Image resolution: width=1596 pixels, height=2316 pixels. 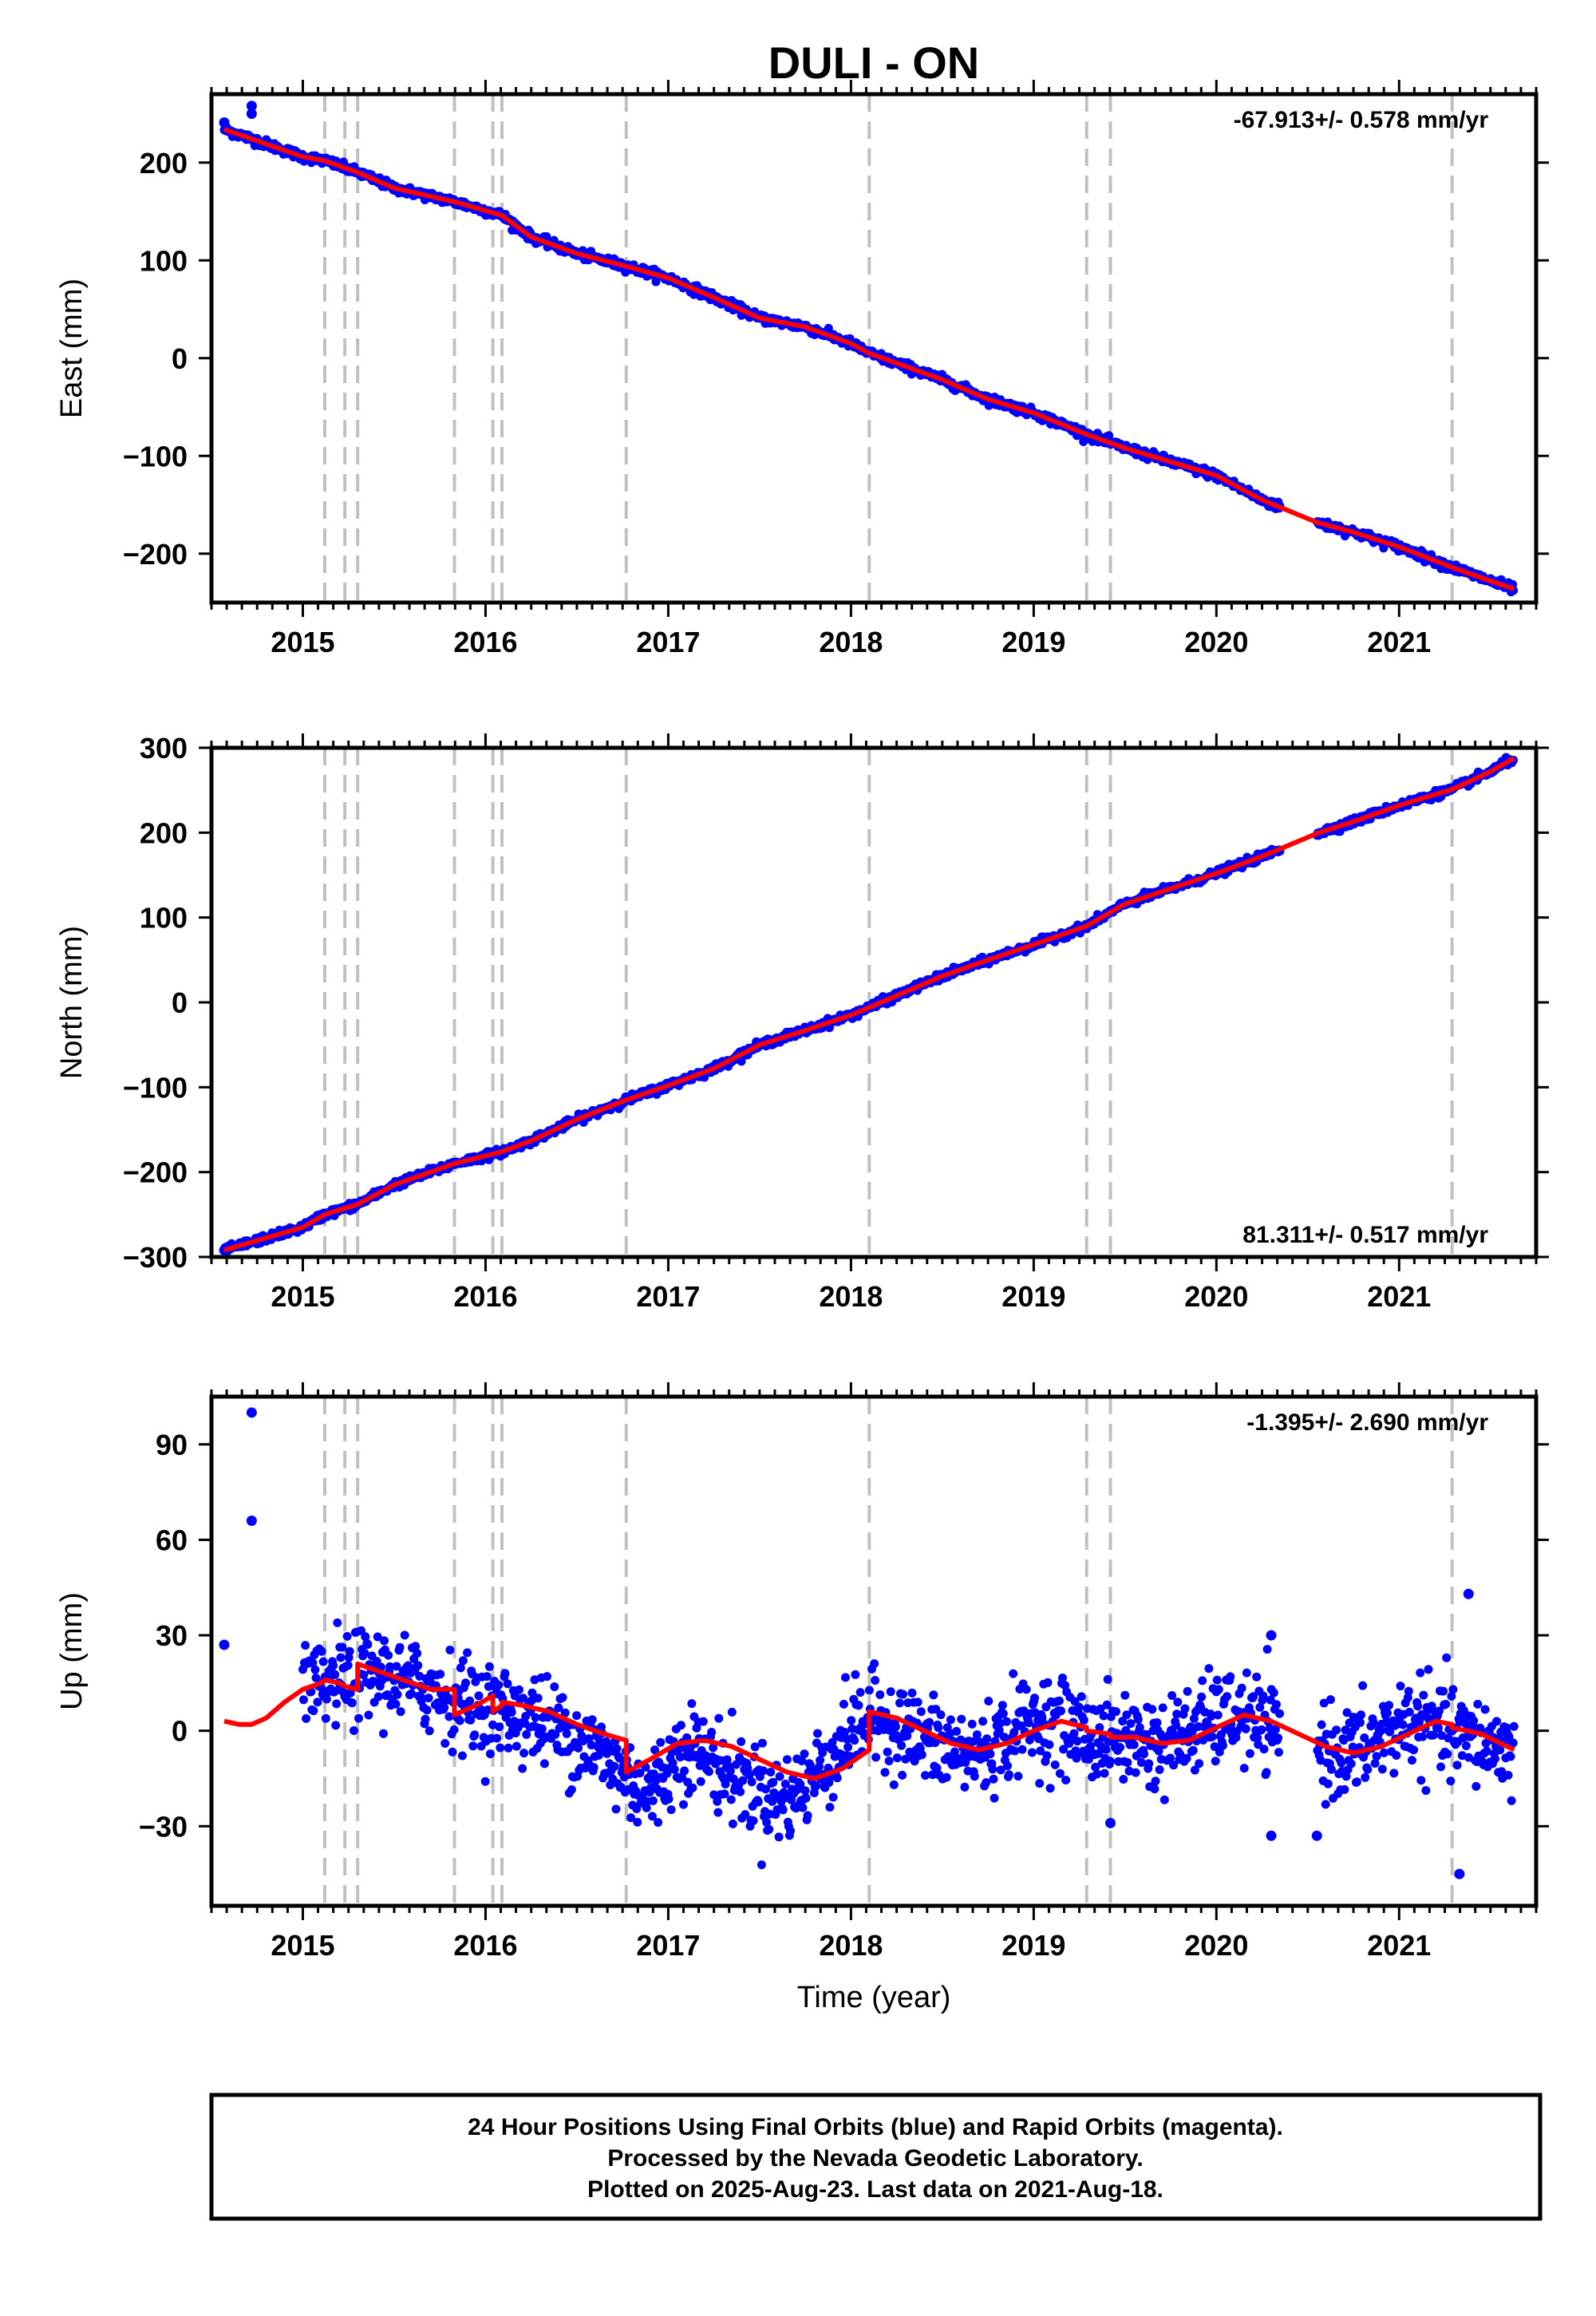 I want to click on y-tick-label: 200, so click(x=164, y=163).